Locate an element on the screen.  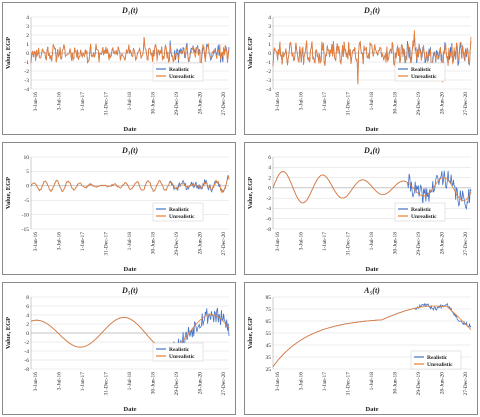
chart-title: A₅(t) is located at coordinates (371, 290).